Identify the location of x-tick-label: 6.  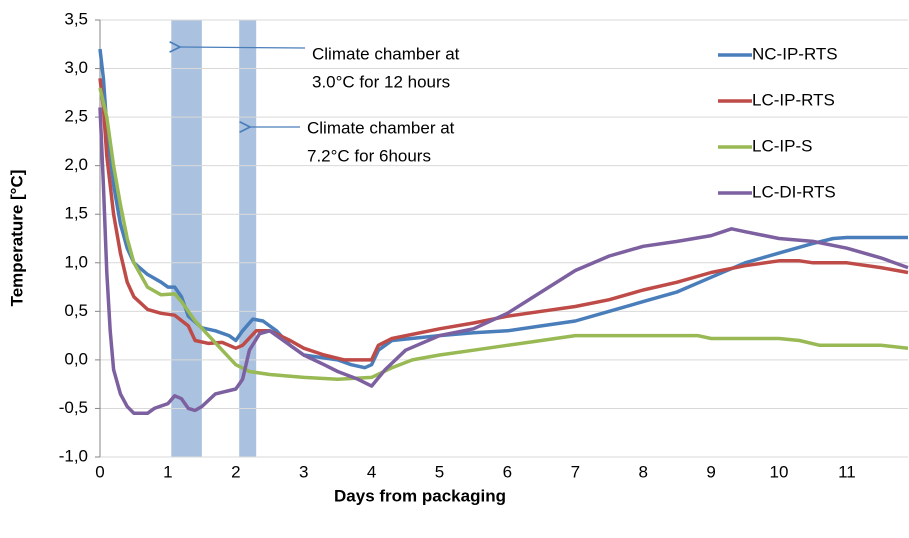
(507, 471).